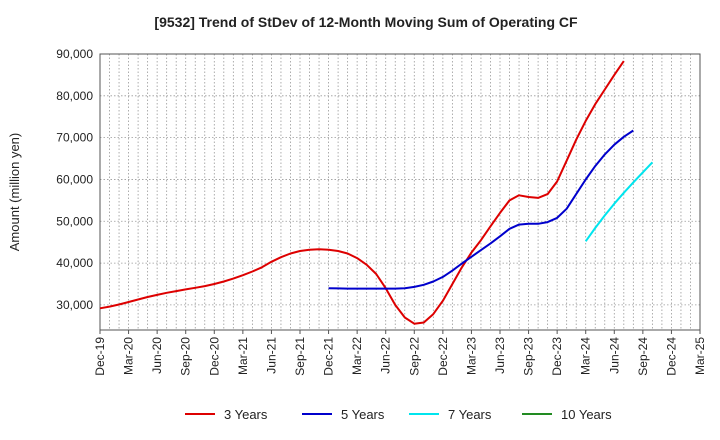 The width and height of the screenshot is (720, 440). Describe the element at coordinates (186, 356) in the screenshot. I see `x-tick-label: Sep-20` at that location.